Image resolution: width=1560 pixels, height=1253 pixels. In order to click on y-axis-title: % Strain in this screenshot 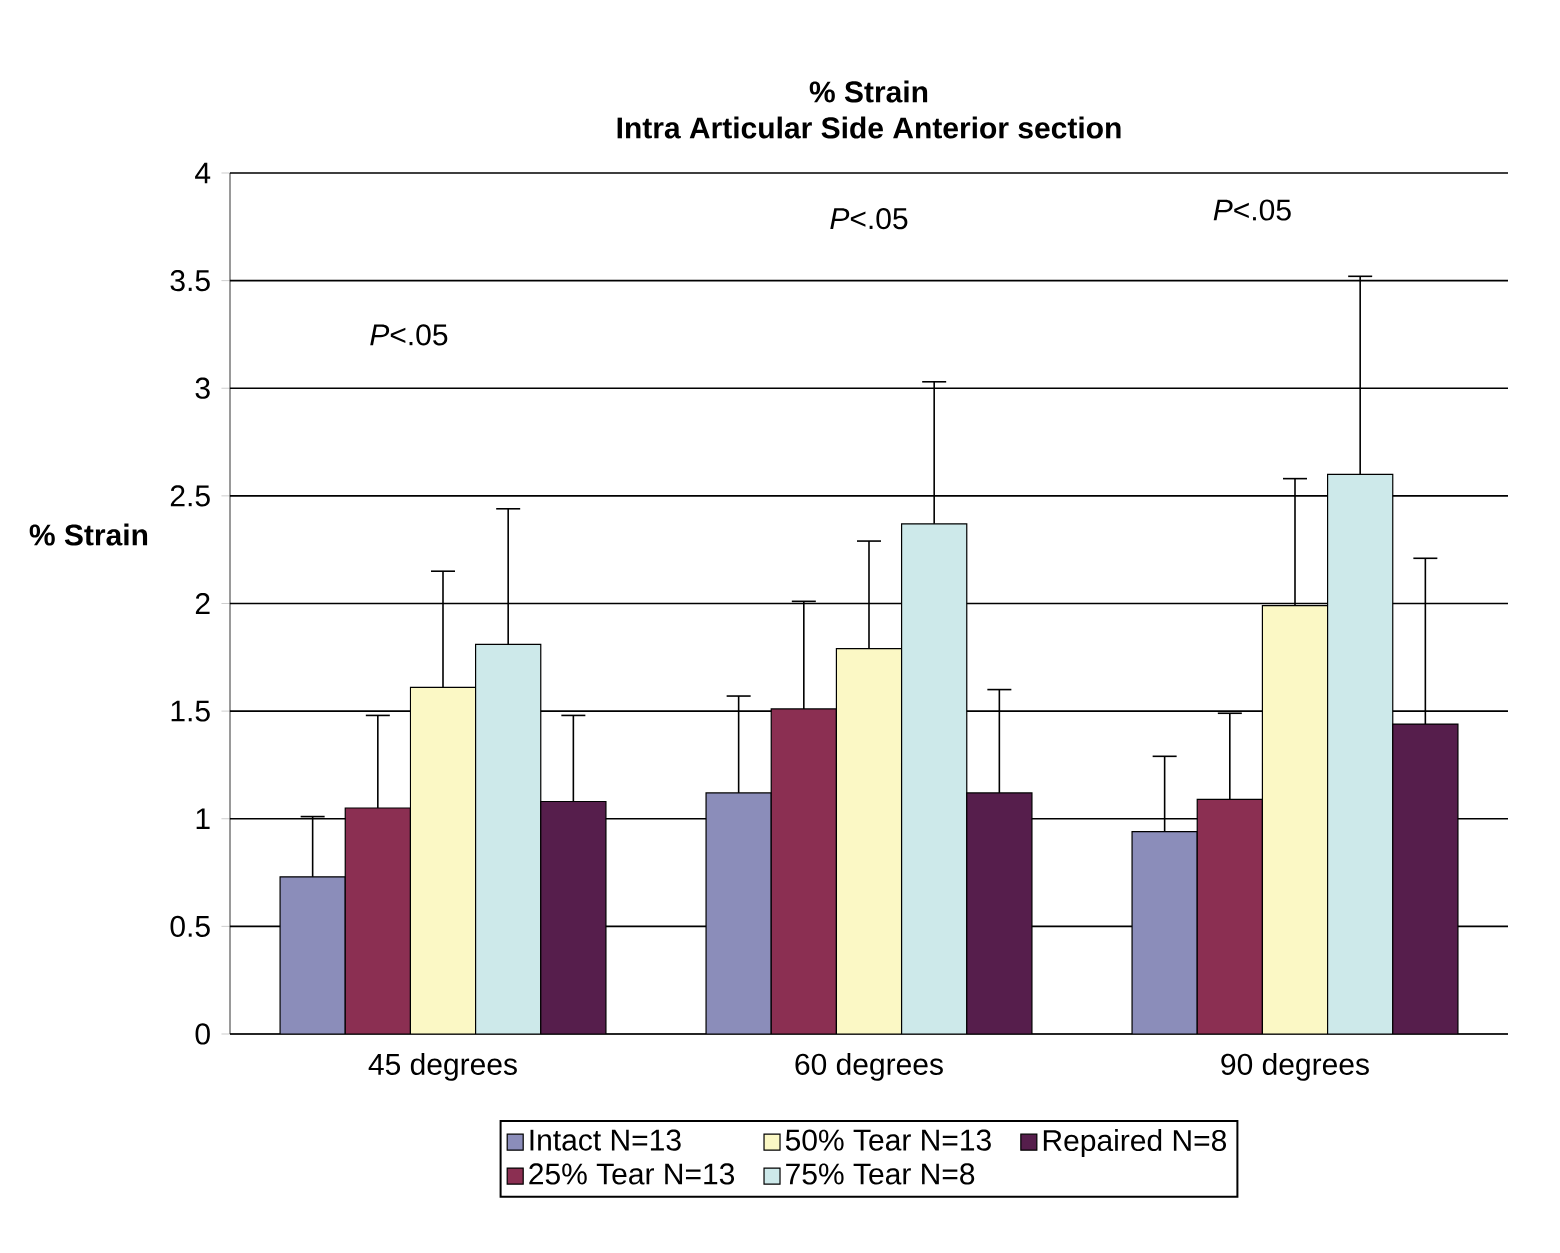, I will do `click(88, 534)`.